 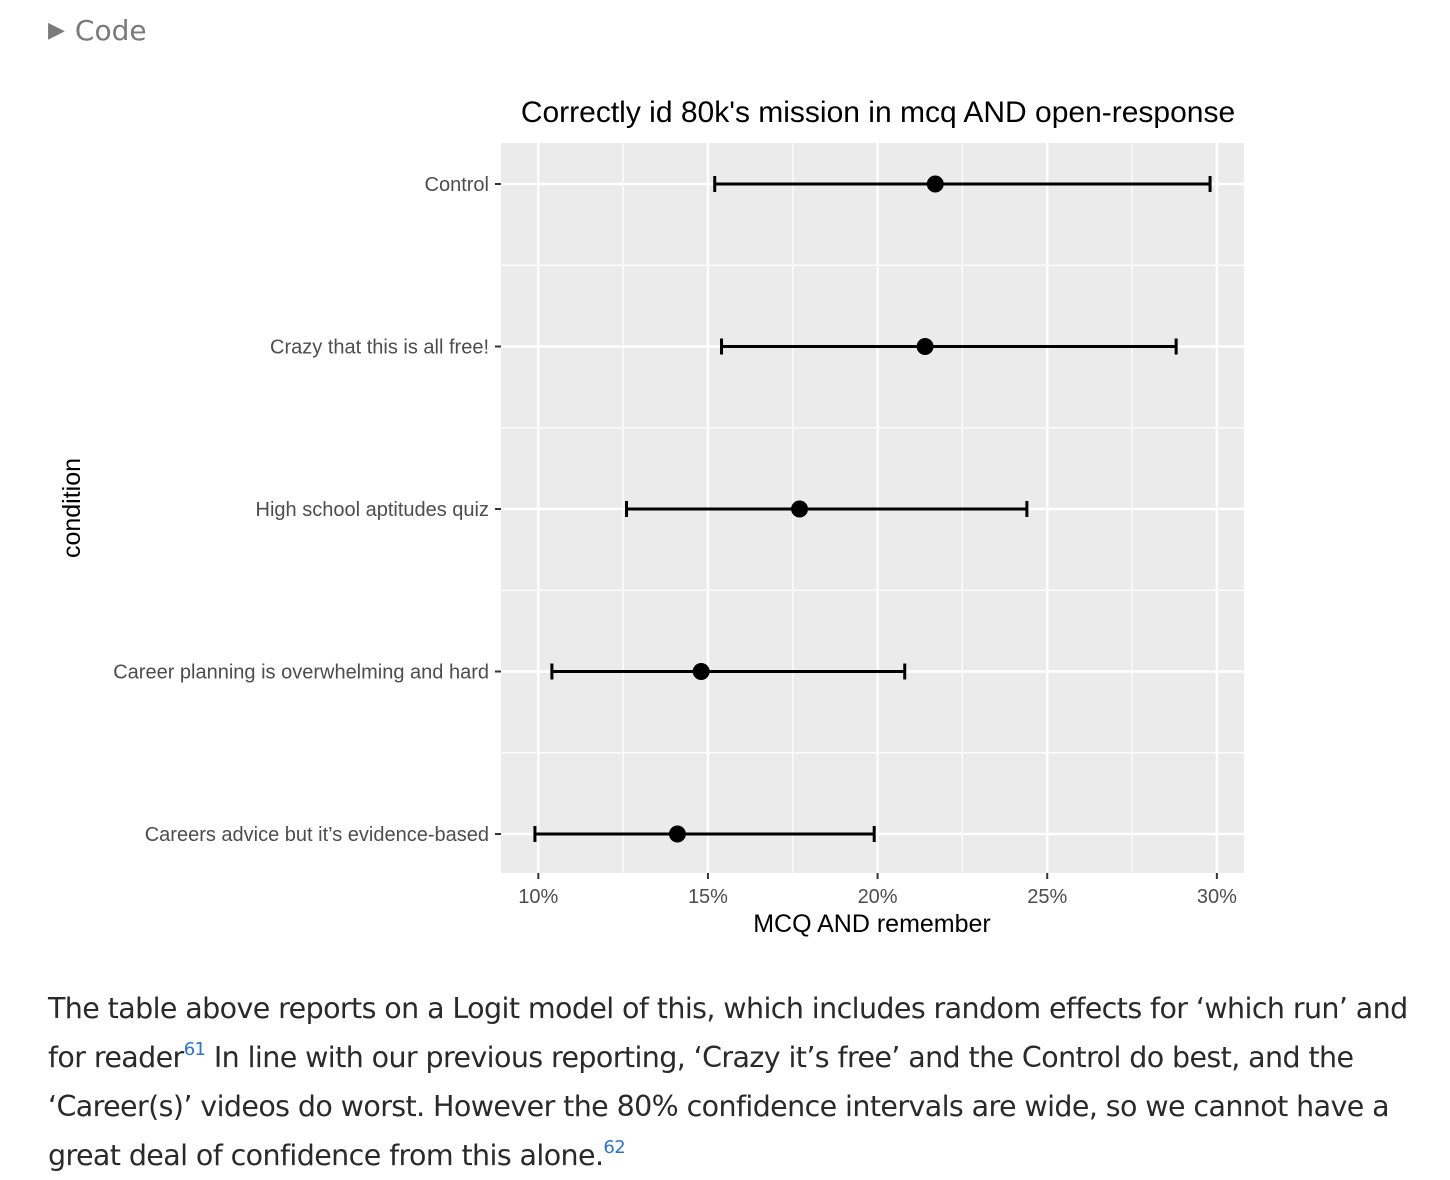 I want to click on code-toggle-label: Code, so click(x=110, y=30).